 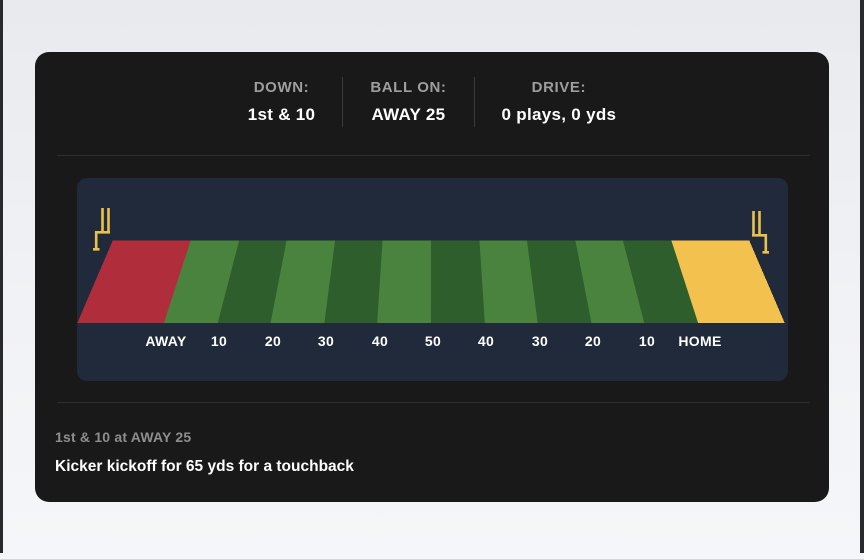 I want to click on ball-on-stat: BALL ON: AWAY 25, so click(x=407, y=102).